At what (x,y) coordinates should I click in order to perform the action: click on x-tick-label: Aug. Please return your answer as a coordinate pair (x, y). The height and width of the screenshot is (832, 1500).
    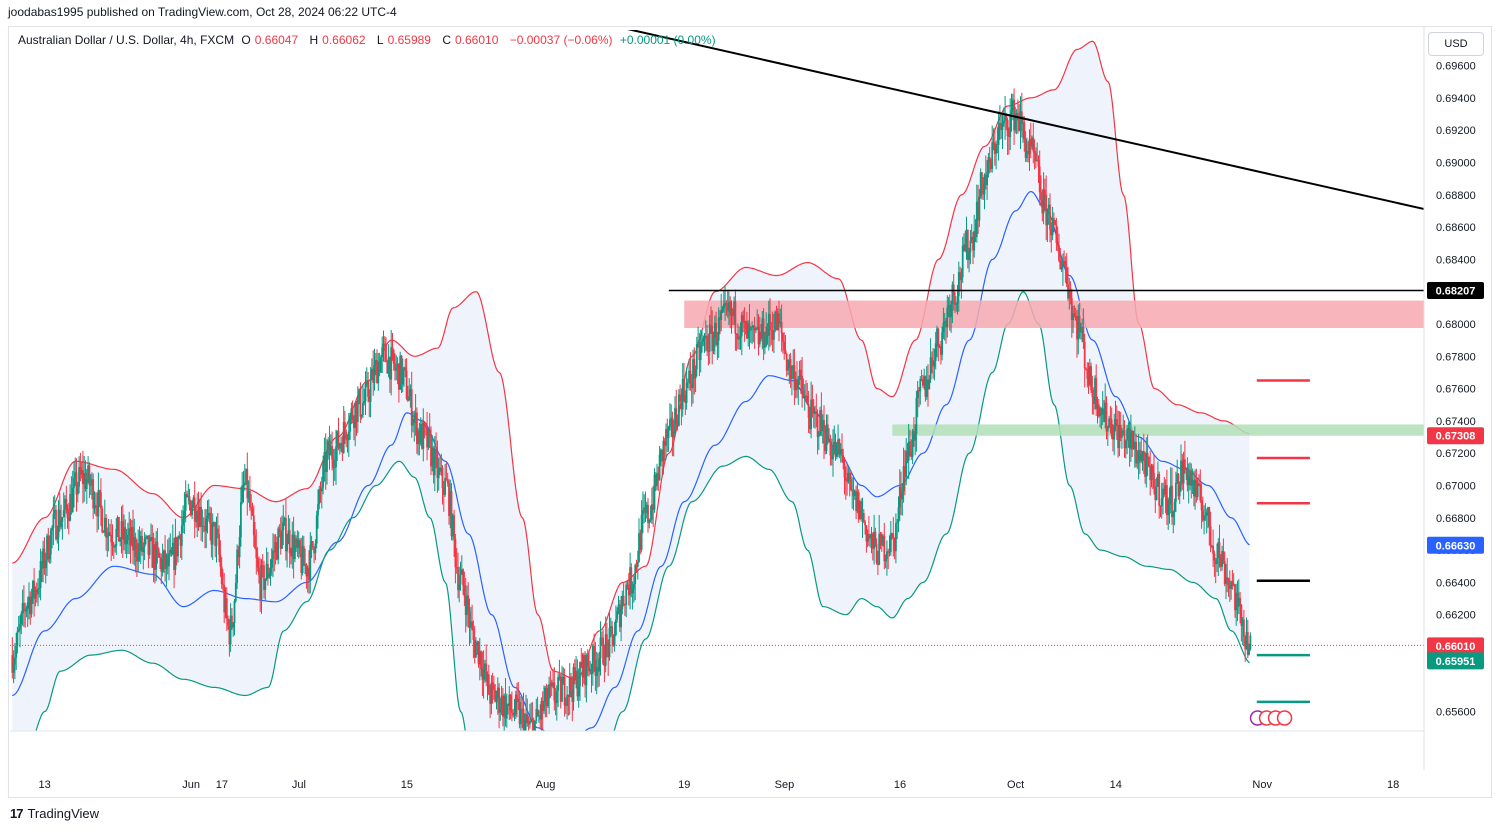
    Looking at the image, I should click on (546, 785).